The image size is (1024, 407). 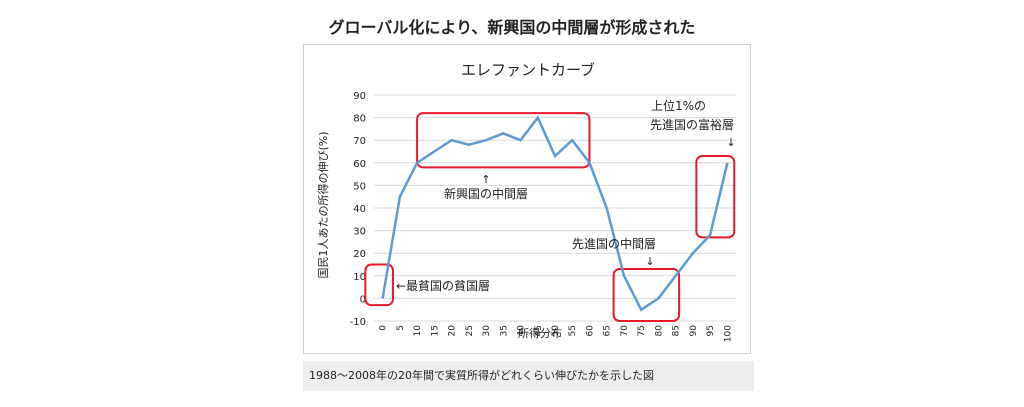 What do you see at coordinates (503, 140) in the screenshot?
I see `highlight-box-middle` at bounding box center [503, 140].